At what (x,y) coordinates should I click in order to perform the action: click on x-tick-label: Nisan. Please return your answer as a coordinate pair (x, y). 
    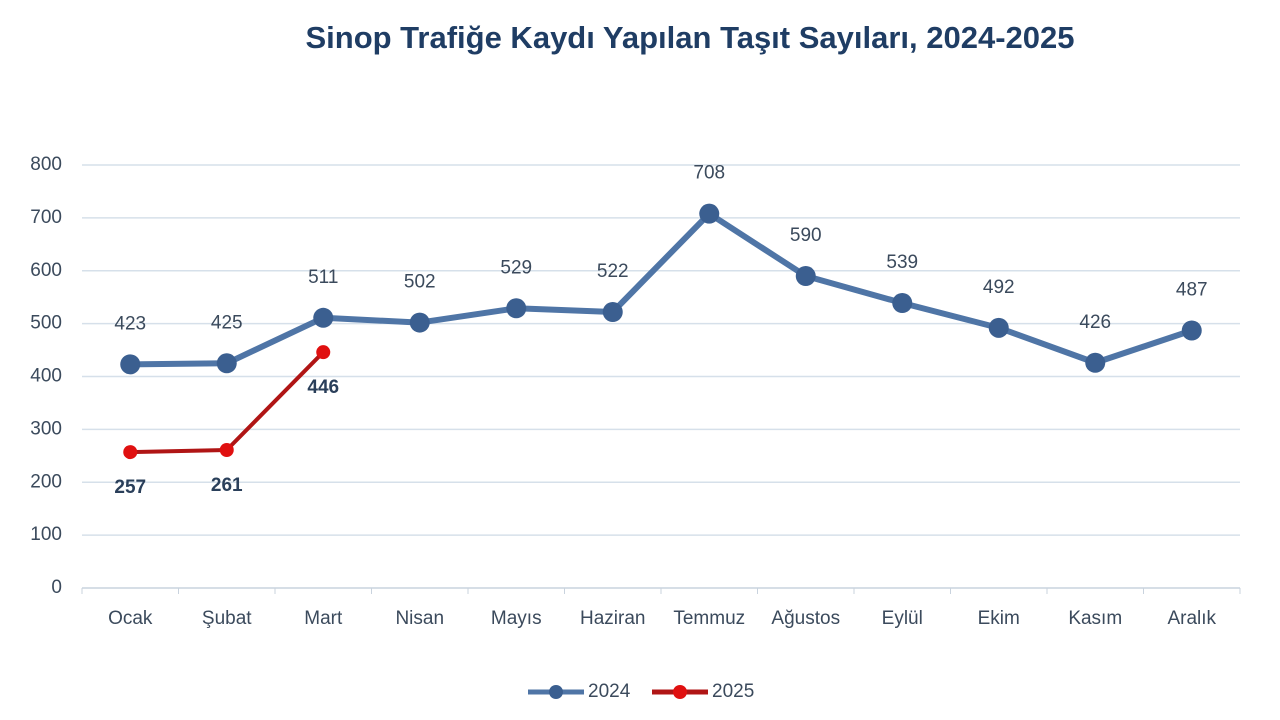
    Looking at the image, I should click on (419, 618).